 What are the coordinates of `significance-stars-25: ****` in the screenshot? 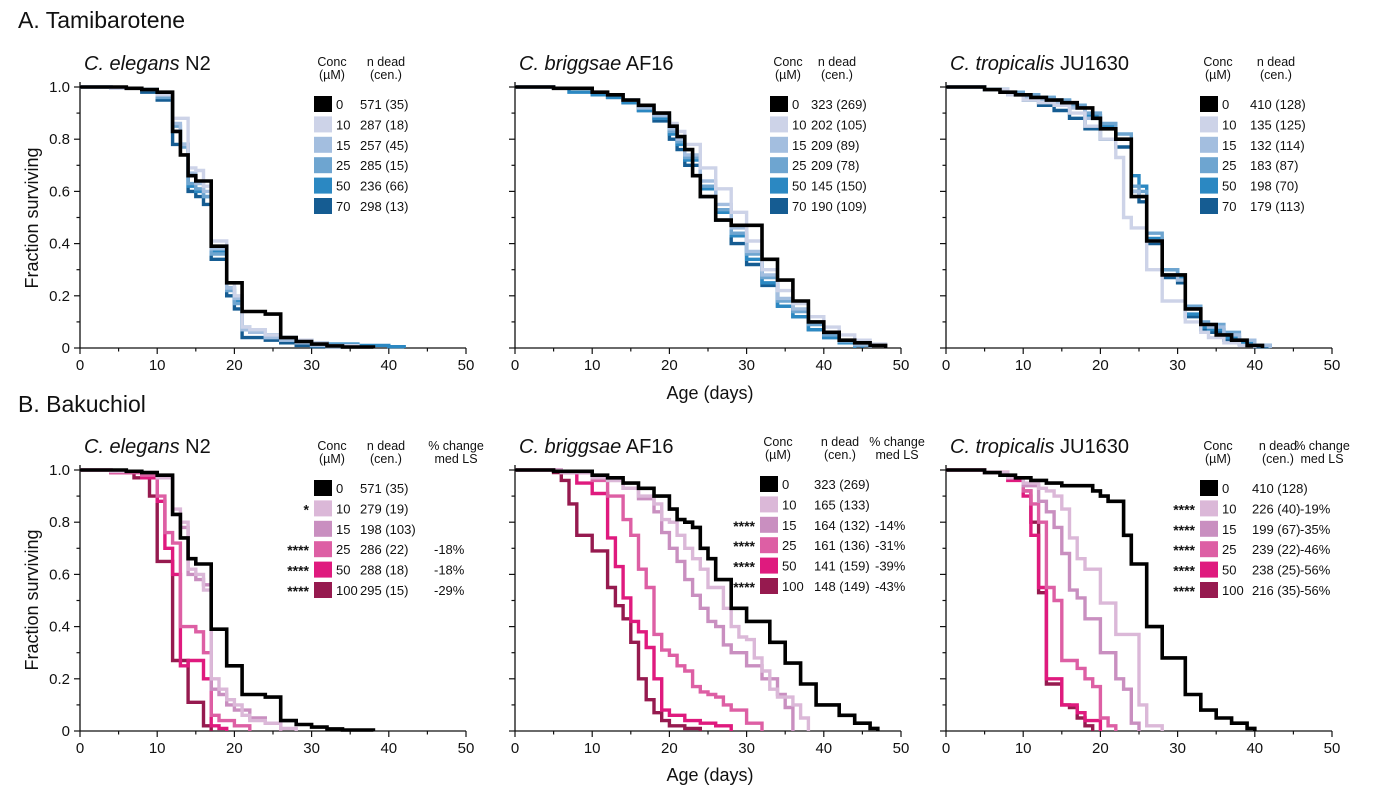 It's located at (744, 546).